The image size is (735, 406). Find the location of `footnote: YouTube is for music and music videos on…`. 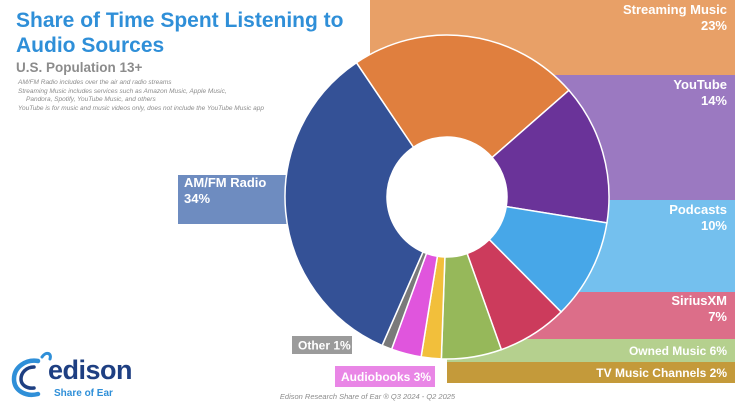

footnote: YouTube is for music and music videos on… is located at coordinates (141, 108).